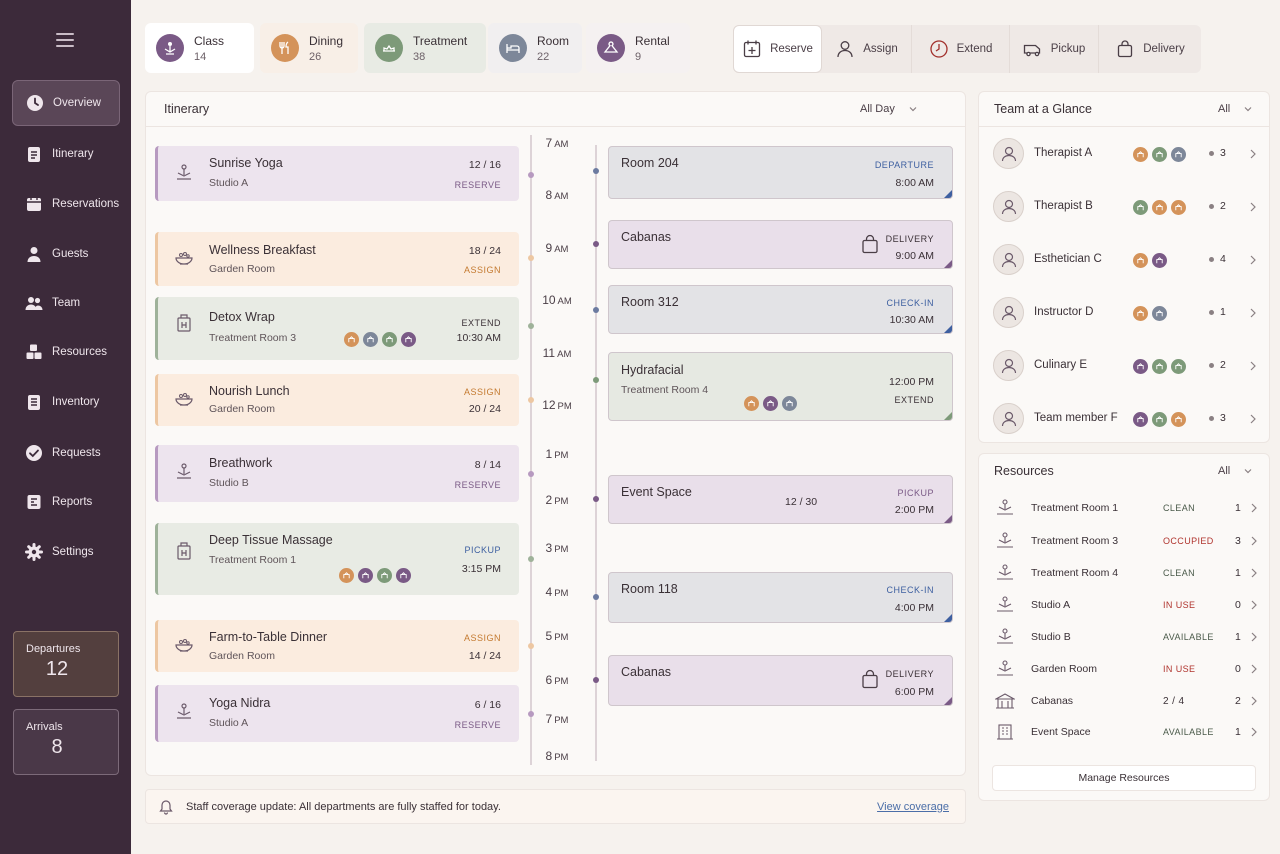 The image size is (1280, 854). Describe the element at coordinates (1126, 541) in the screenshot. I see `resource-row: Treatment Room 3 OCCUPIED 3` at that location.